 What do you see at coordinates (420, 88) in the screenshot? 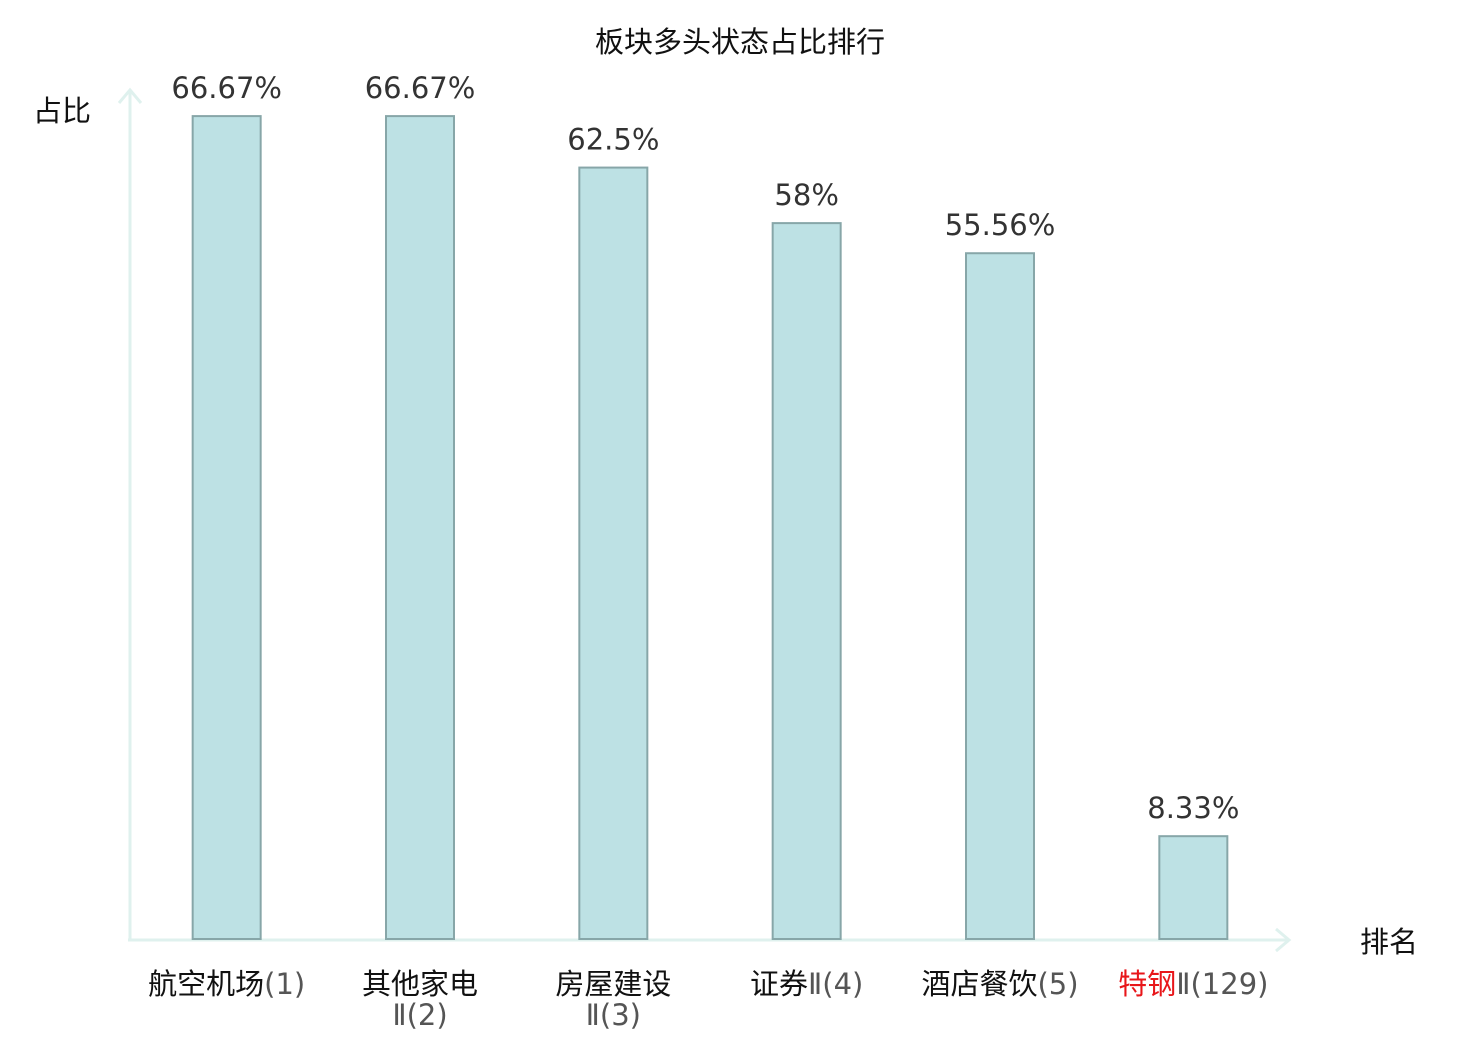
I see `value-label-2: 66.67%` at bounding box center [420, 88].